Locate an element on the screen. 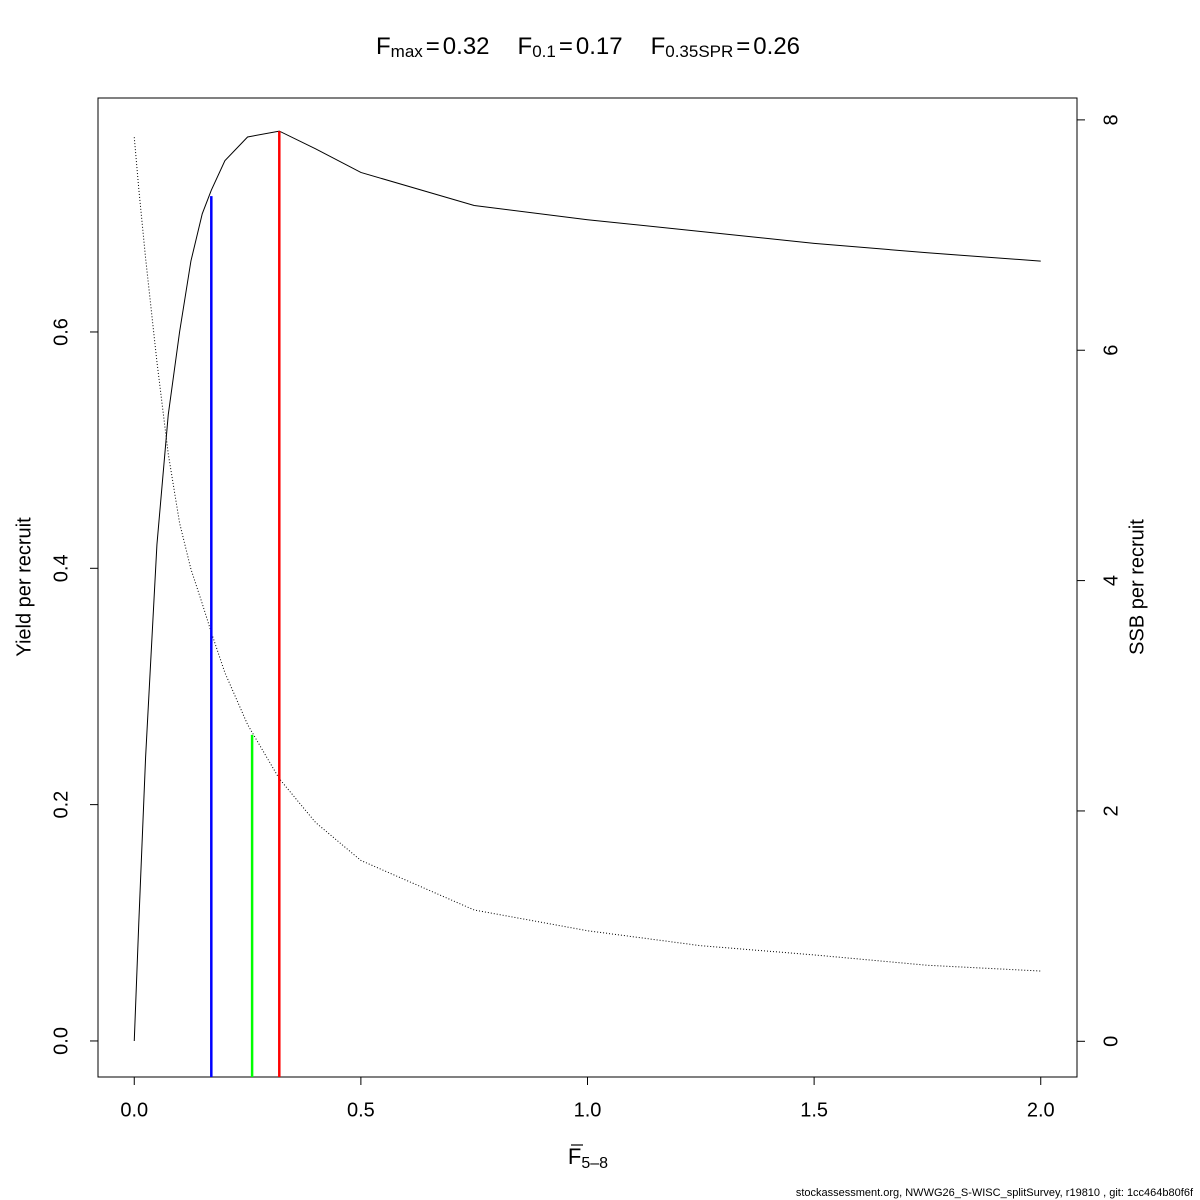  x-tick-label: 2.0 is located at coordinates (1041, 1110).